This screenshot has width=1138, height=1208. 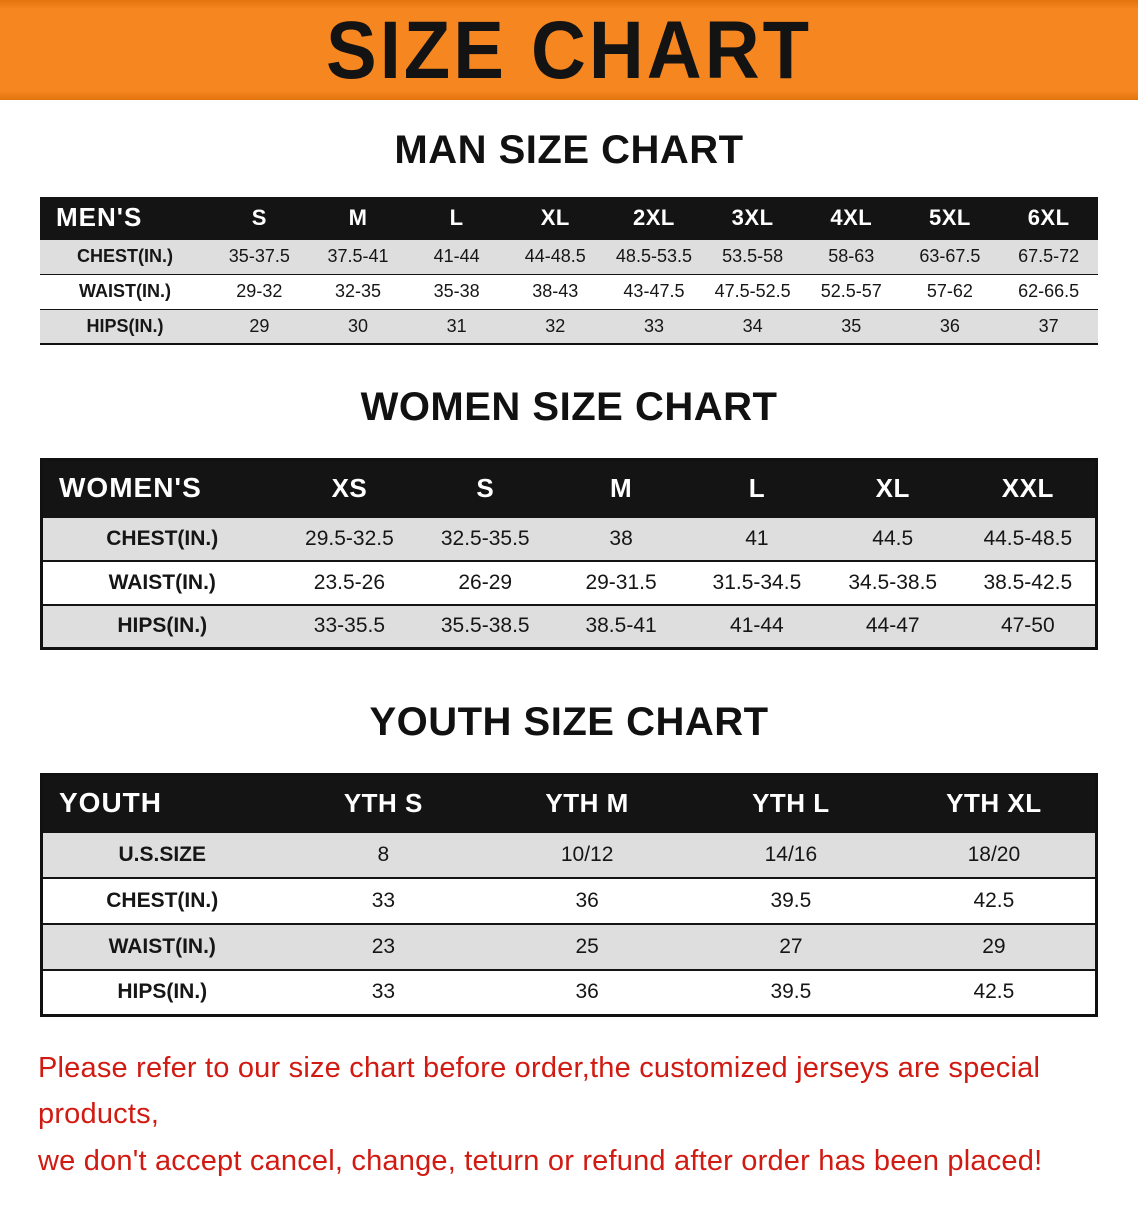 I want to click on measurement-row: HIPS(IN.) 29 30 31 32 33 34 35 36 37, so click(x=569, y=326).